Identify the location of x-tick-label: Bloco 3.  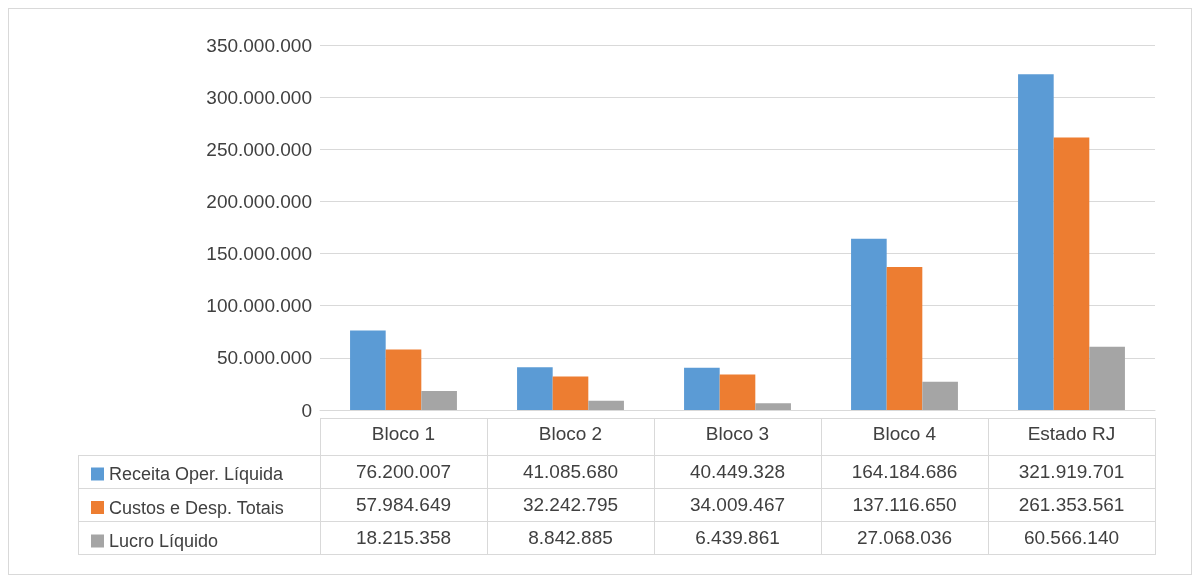
(737, 433).